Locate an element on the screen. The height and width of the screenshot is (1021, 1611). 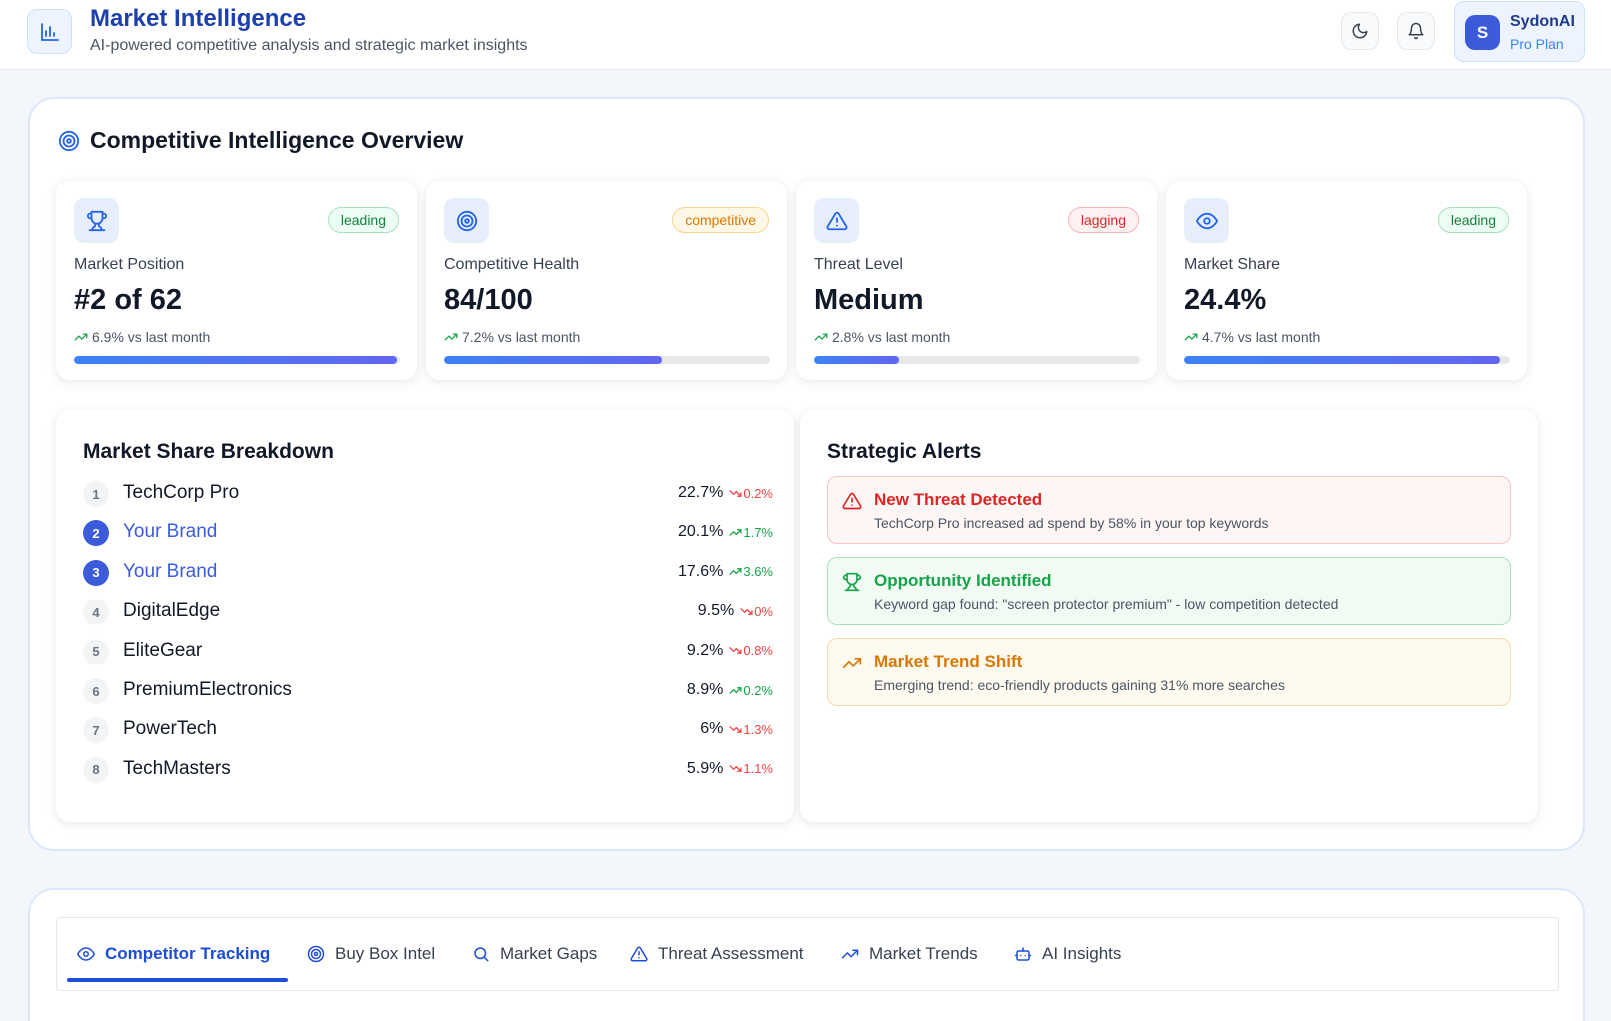
share-value: 17.6% 3.6% is located at coordinates (725, 571).